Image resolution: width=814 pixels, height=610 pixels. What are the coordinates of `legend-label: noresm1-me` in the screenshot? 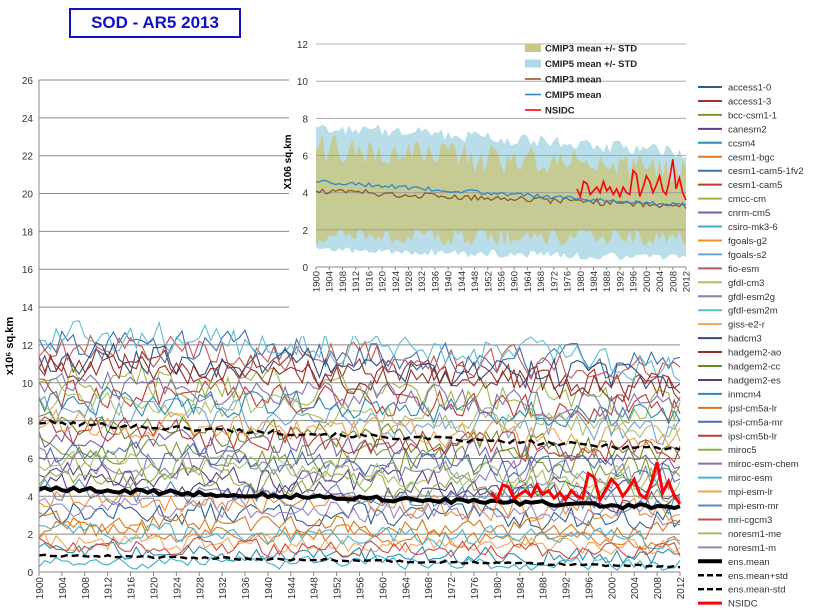 It's located at (754, 534).